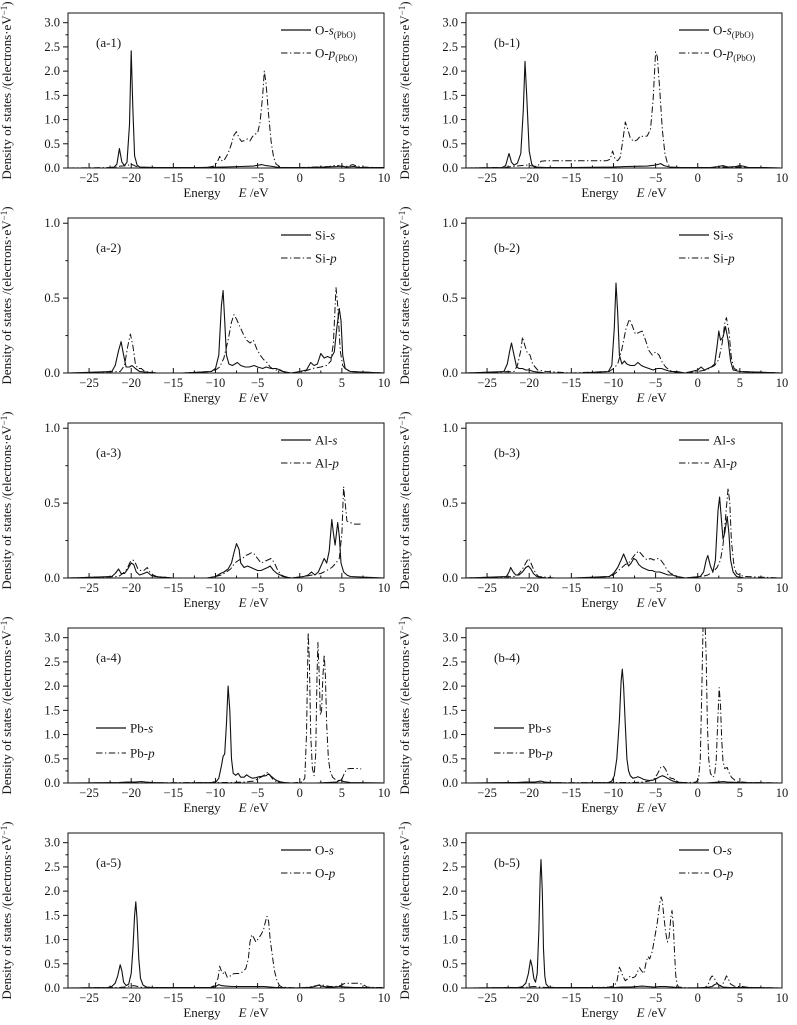  Describe the element at coordinates (507, 862) in the screenshot. I see `panel-label: (b-5)` at that location.